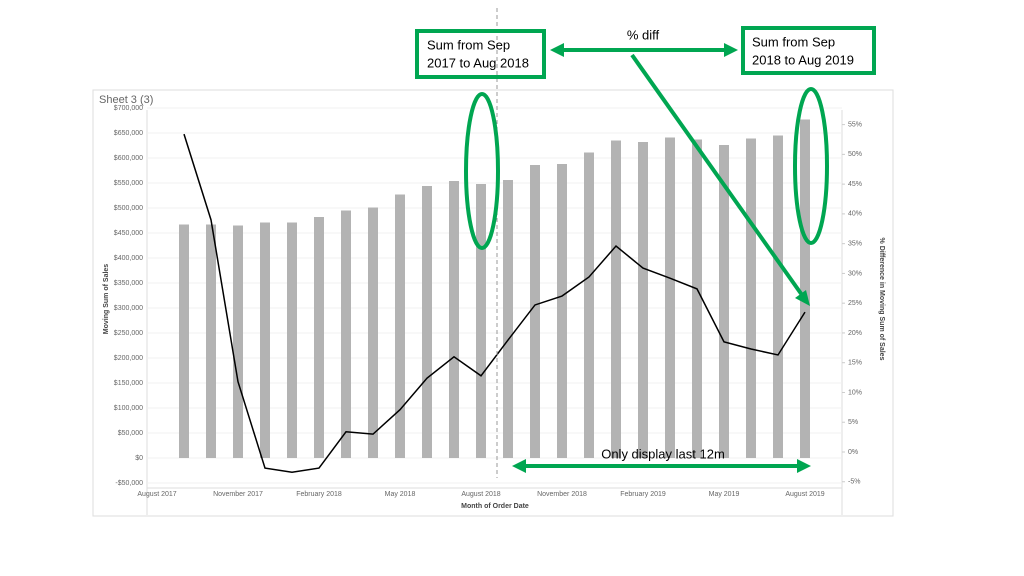 This screenshot has width=1024, height=576. Describe the element at coordinates (855, 214) in the screenshot. I see `y2-tick-label: 40%` at that location.